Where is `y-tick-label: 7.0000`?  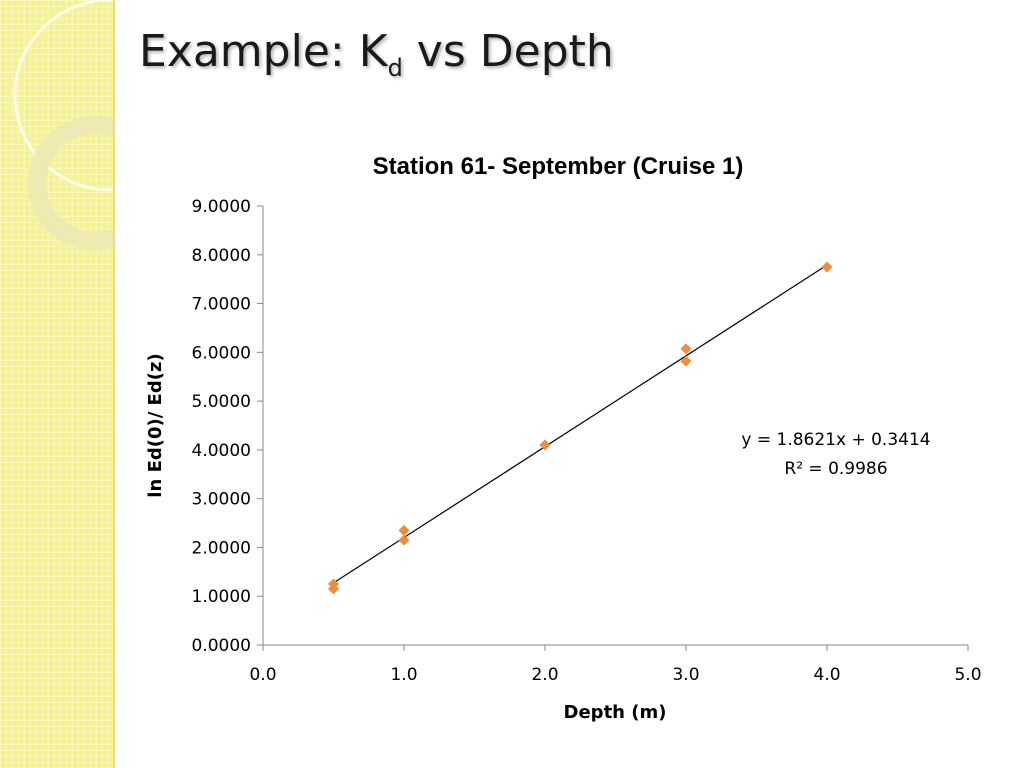 y-tick-label: 7.0000 is located at coordinates (221, 305).